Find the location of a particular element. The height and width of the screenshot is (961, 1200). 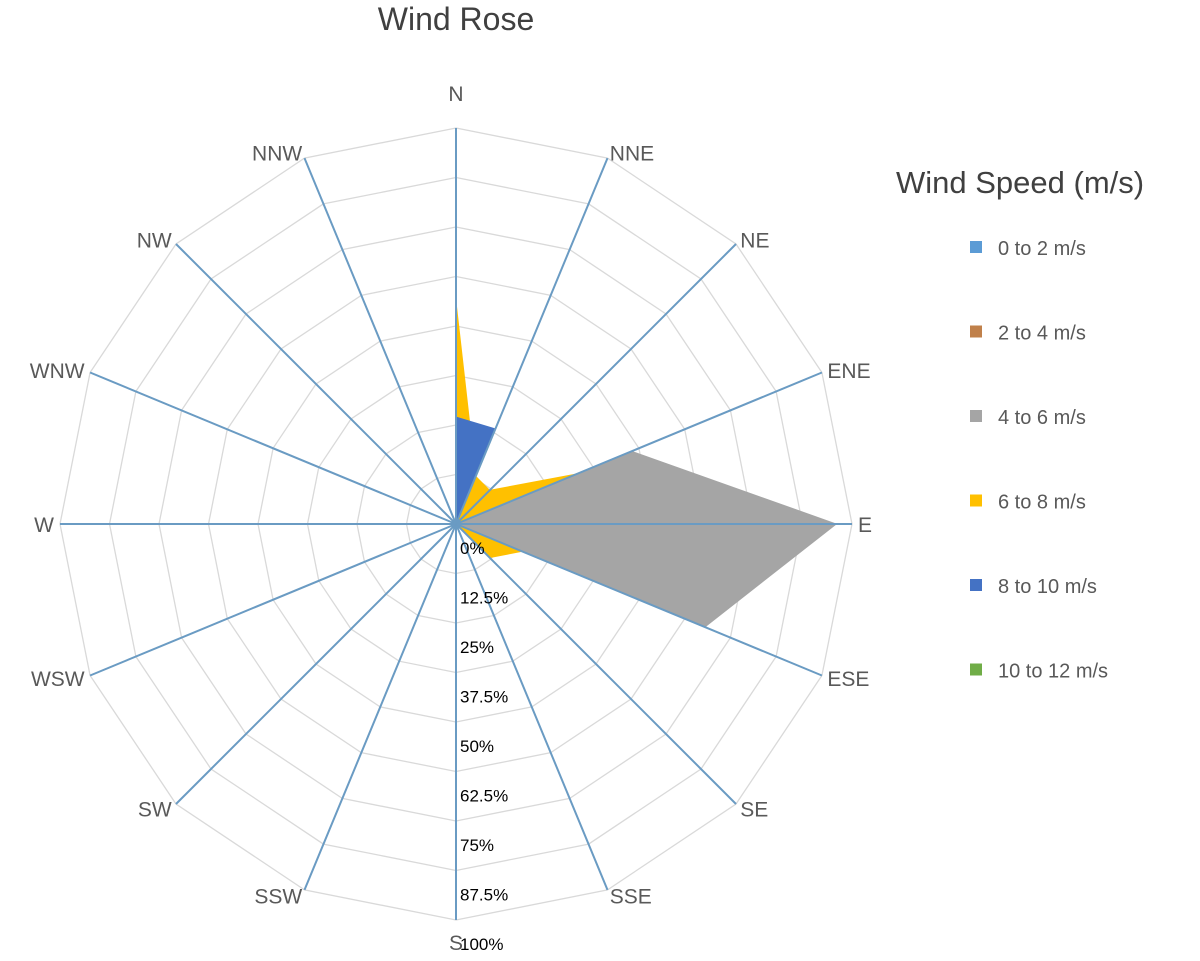

radial-tick-label: 50% is located at coordinates (477, 746).